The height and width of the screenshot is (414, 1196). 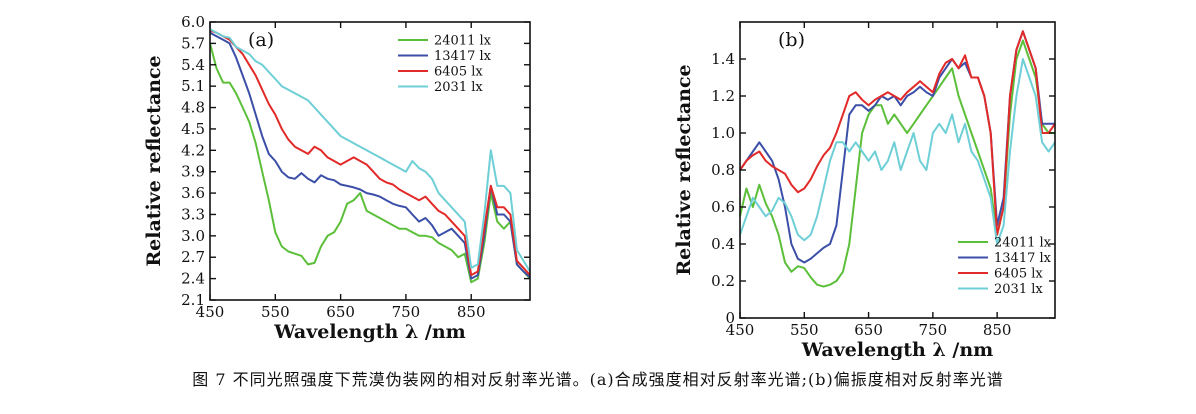 What do you see at coordinates (193, 22) in the screenshot?
I see `y-tick-label: 6.0` at bounding box center [193, 22].